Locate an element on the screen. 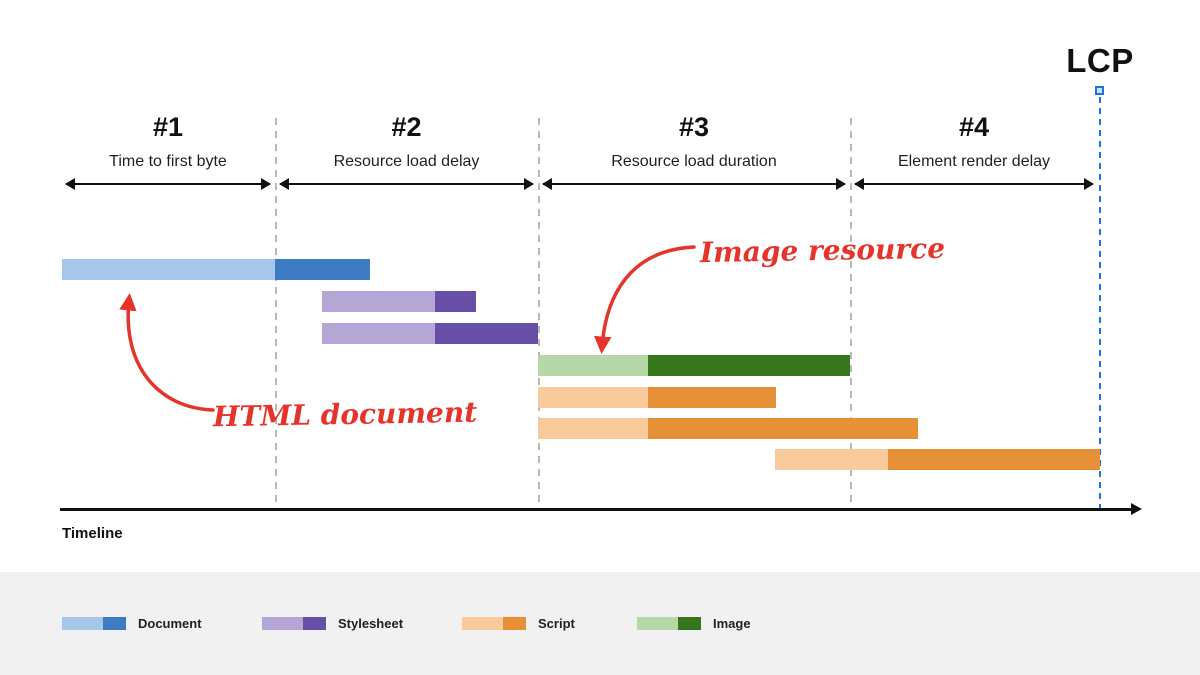 The image size is (1200, 675). legend-item-document: Document is located at coordinates (132, 623).